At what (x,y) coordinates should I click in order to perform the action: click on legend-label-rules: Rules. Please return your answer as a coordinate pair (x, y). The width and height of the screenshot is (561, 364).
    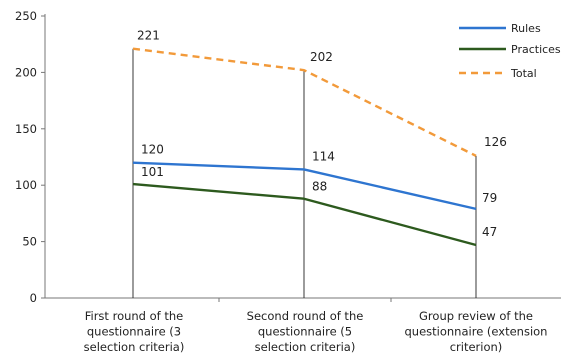
    Looking at the image, I should click on (526, 28).